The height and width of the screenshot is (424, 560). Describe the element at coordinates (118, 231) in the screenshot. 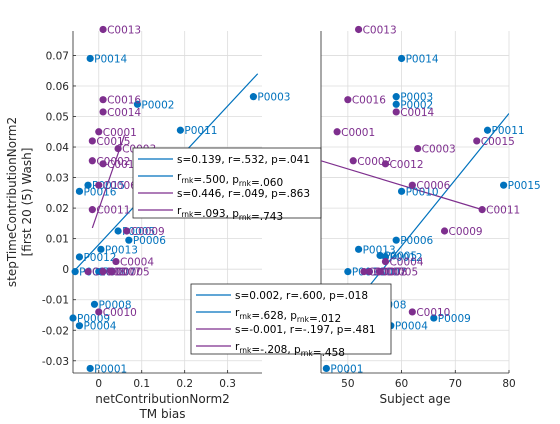

I see `data-point-p0005` at that location.